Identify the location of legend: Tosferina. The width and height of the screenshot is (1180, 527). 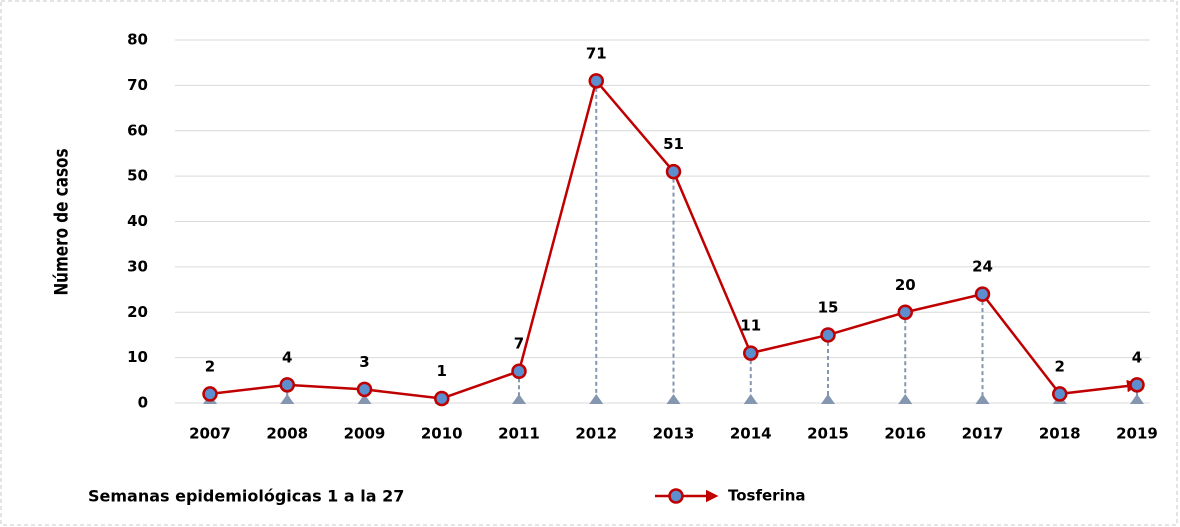
(730, 496).